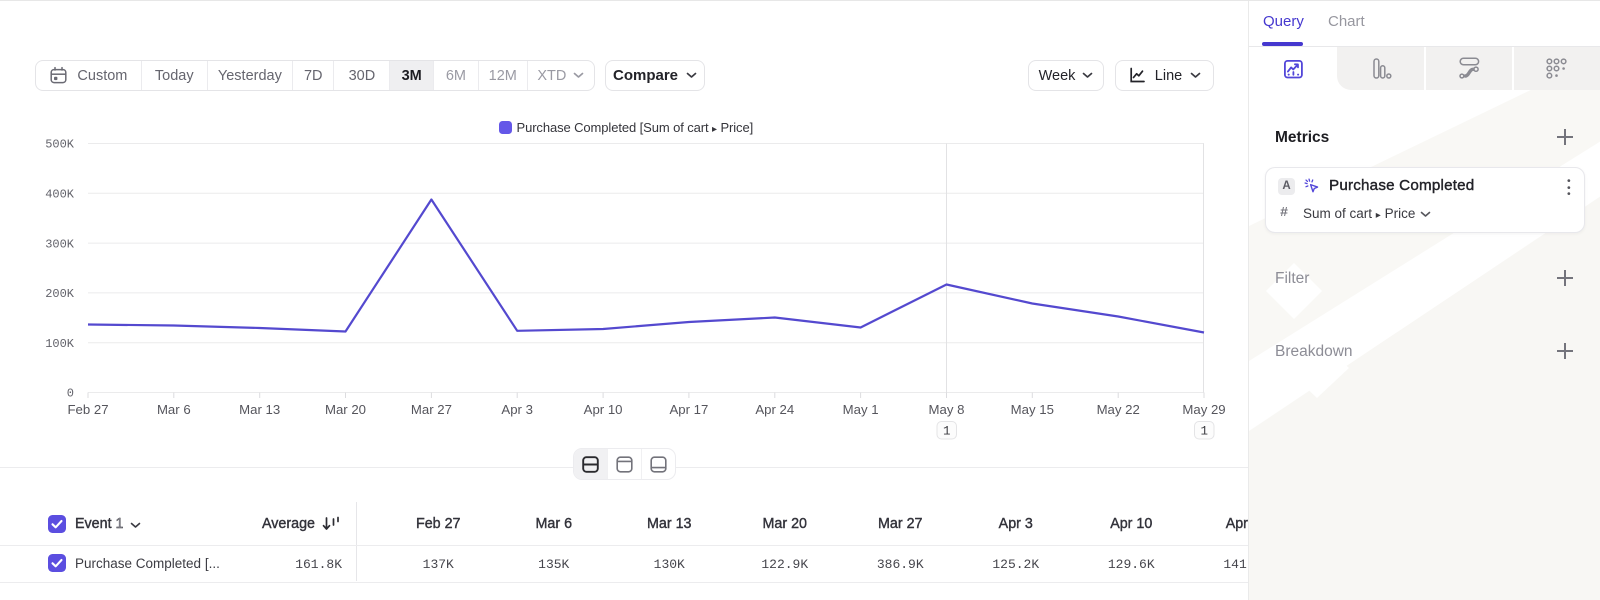 Image resolution: width=1600 pixels, height=600 pixels. Describe the element at coordinates (517, 409) in the screenshot. I see `svg-text: Apr 3` at that location.